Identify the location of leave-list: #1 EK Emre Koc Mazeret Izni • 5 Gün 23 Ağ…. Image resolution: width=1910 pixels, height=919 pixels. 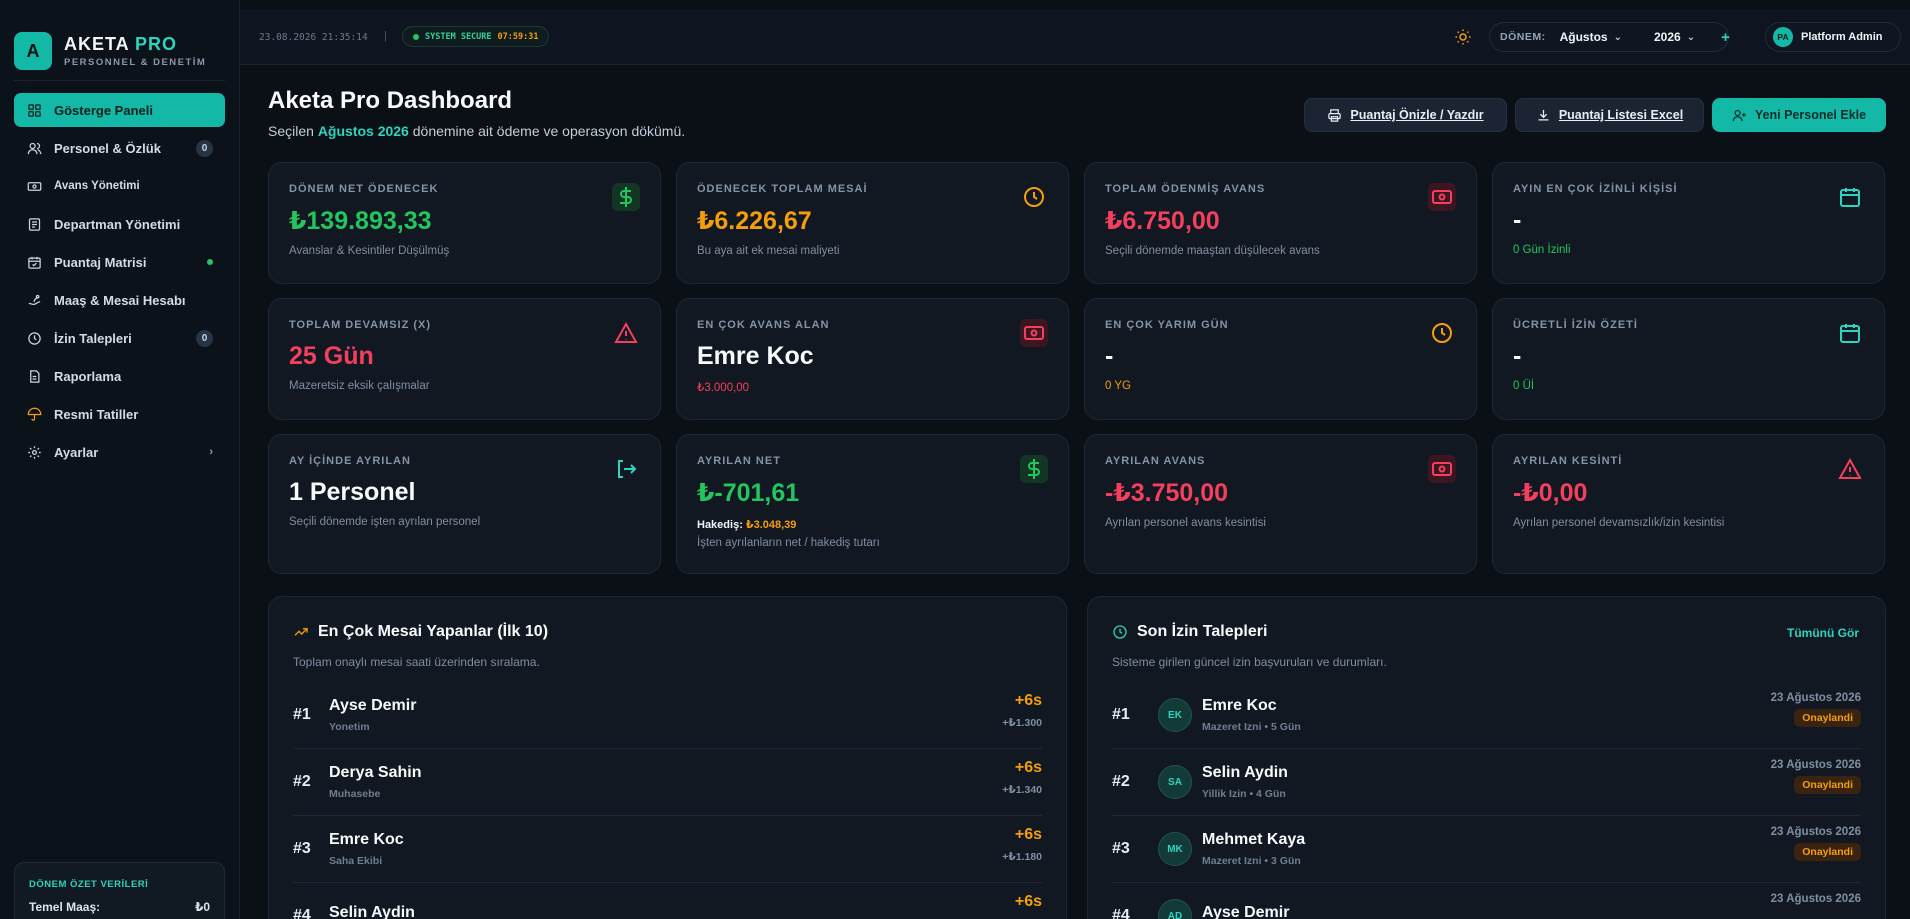
(1486, 800).